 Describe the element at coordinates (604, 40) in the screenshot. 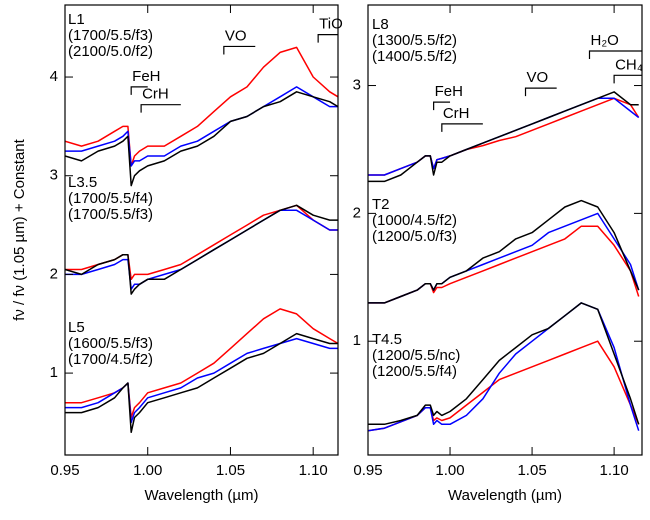

I see `feature-label: H₂O` at that location.